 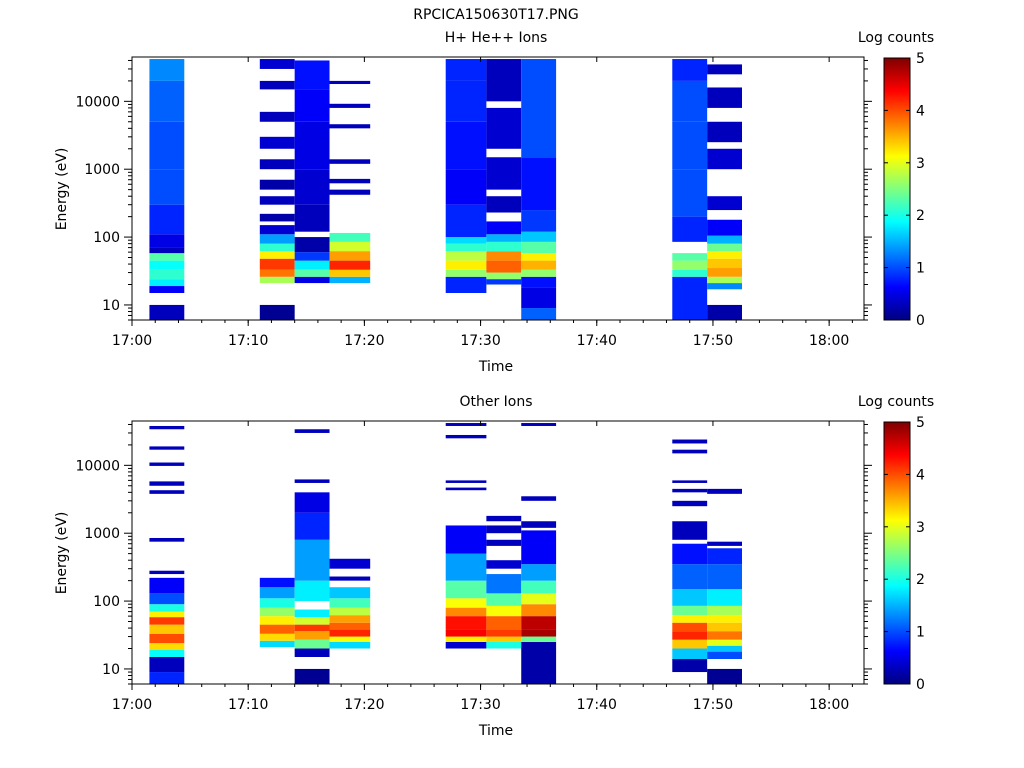 What do you see at coordinates (713, 705) in the screenshot?
I see `x-tick-label: 17:50` at bounding box center [713, 705].